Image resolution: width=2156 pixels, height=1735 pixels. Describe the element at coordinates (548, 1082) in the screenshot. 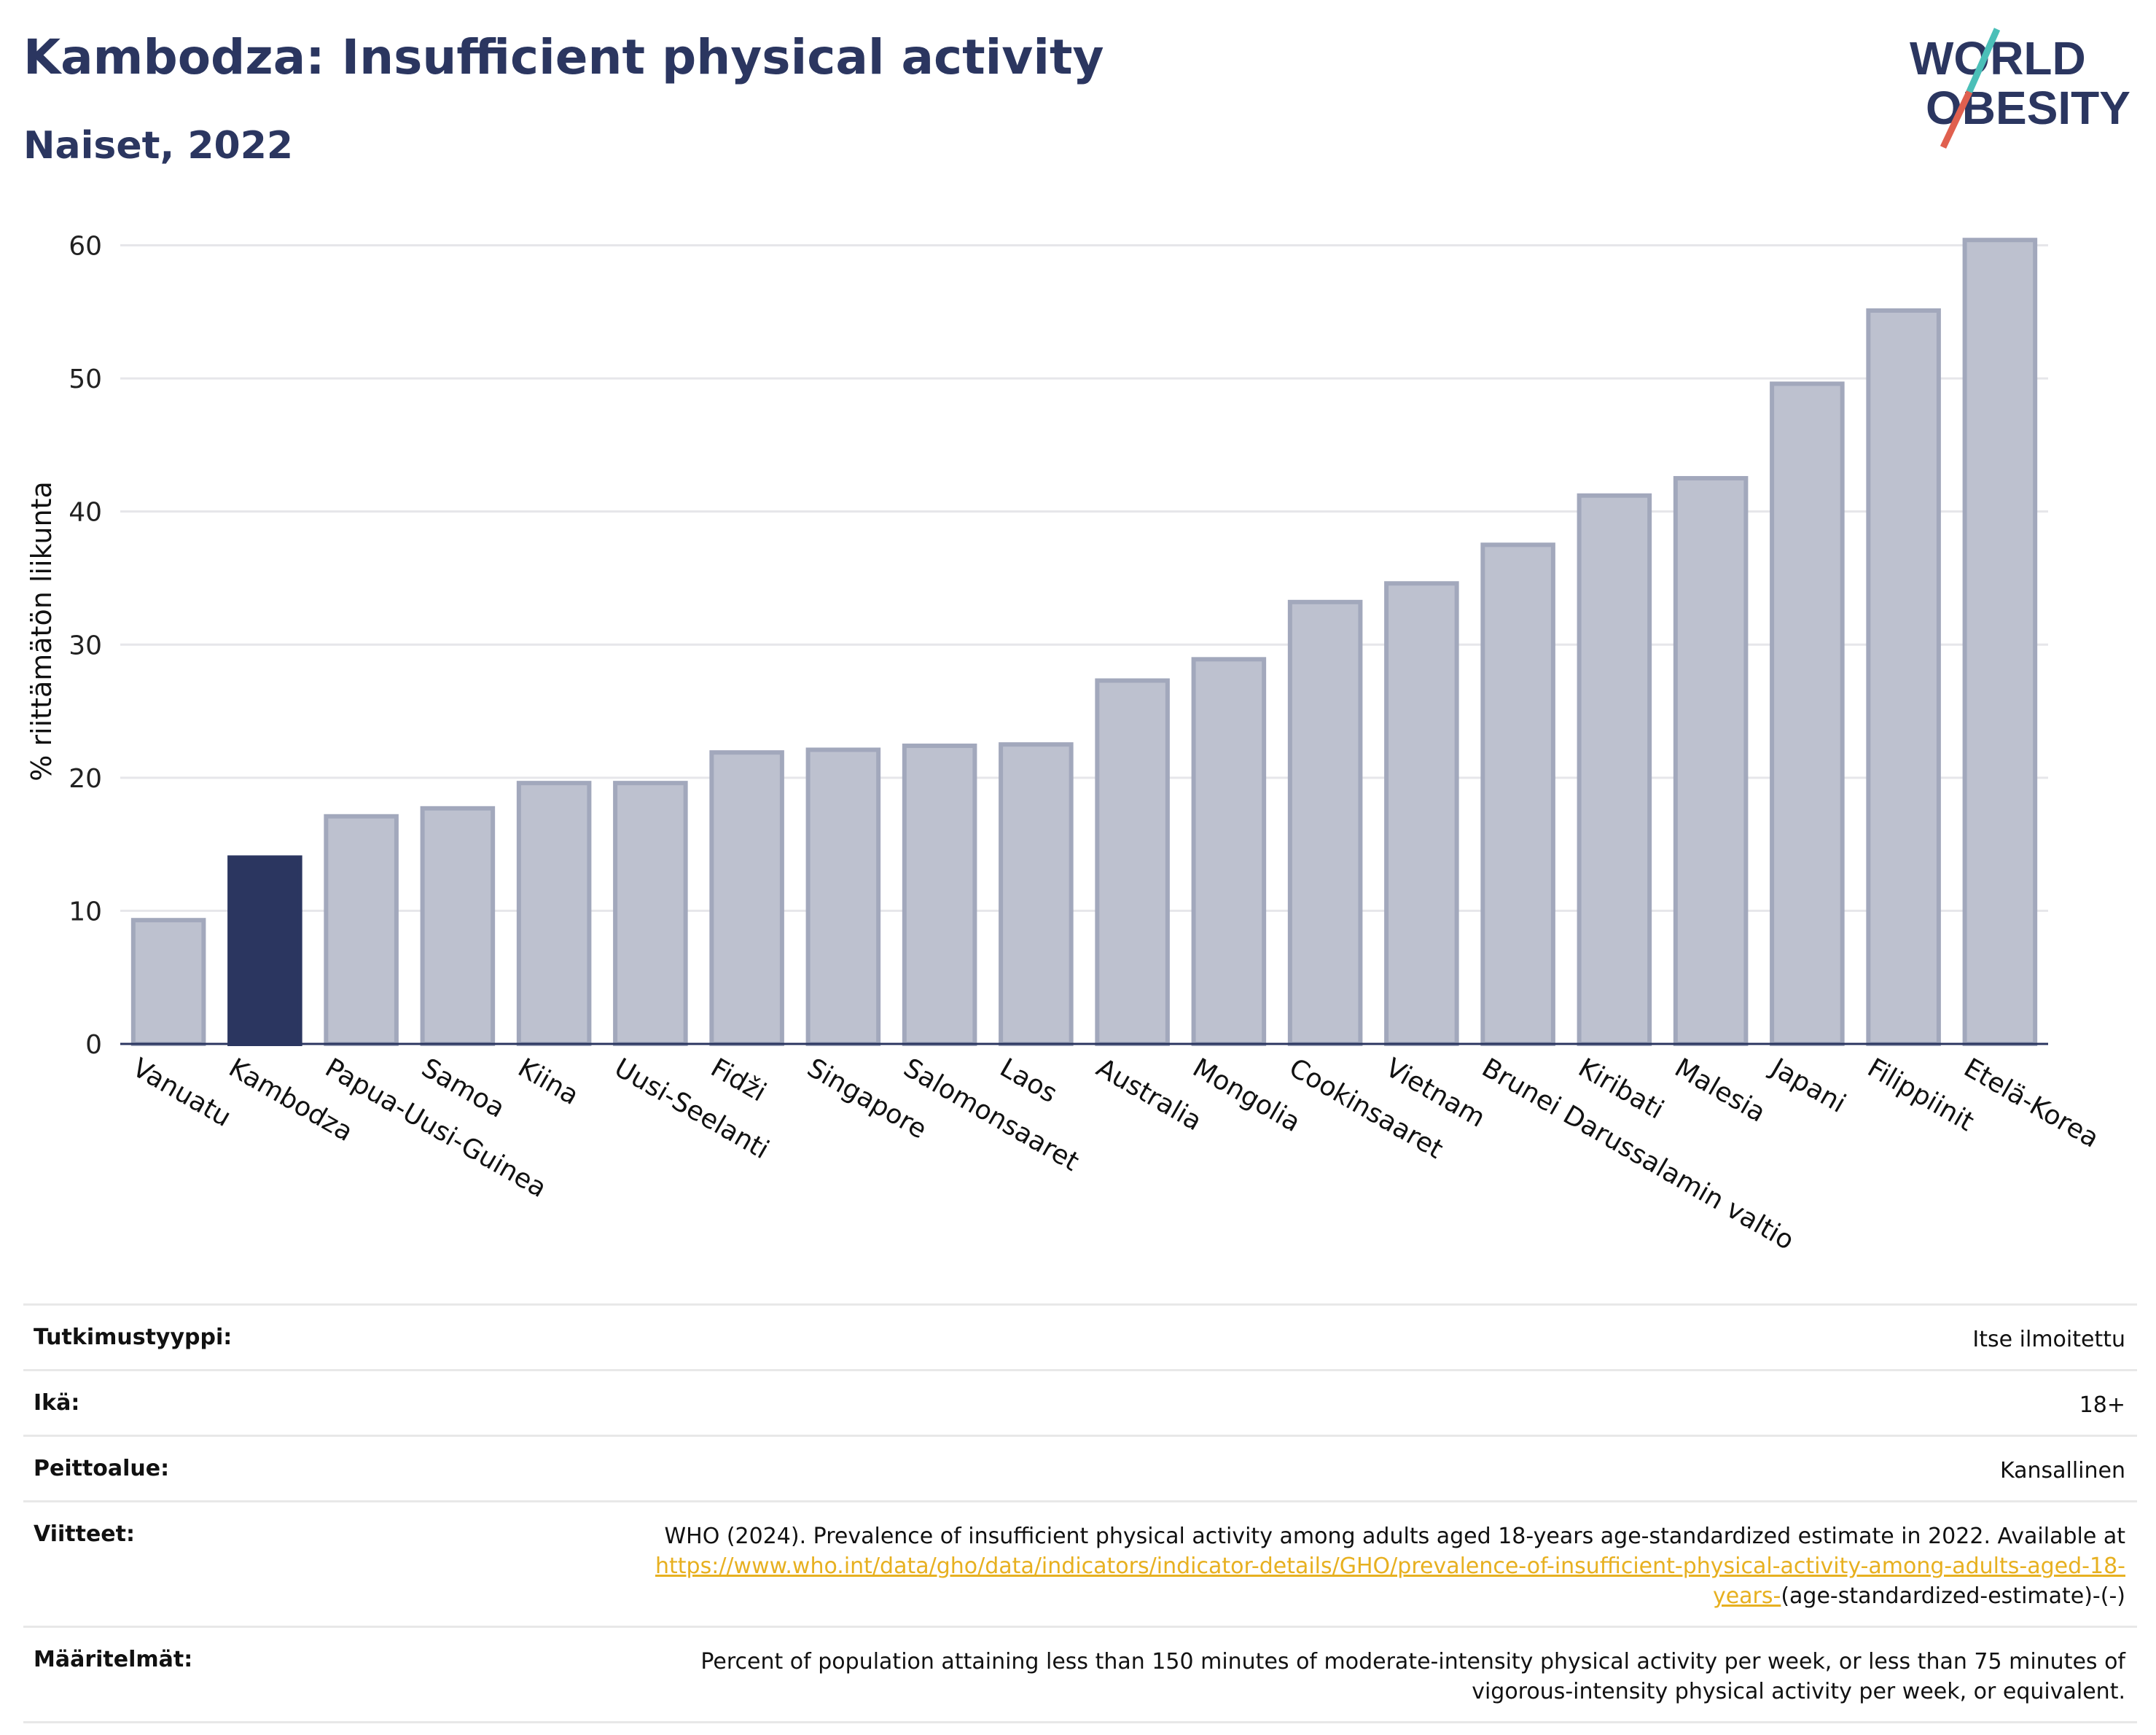

I see `x-tick-label: Kiina` at that location.